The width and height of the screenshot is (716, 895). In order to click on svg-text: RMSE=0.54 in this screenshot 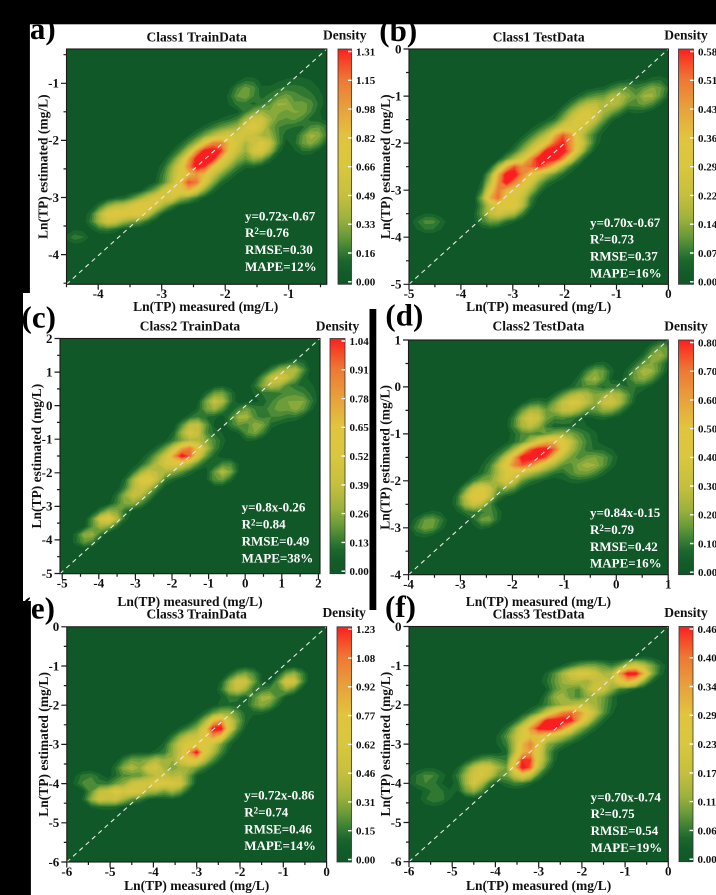, I will do `click(625, 830)`.